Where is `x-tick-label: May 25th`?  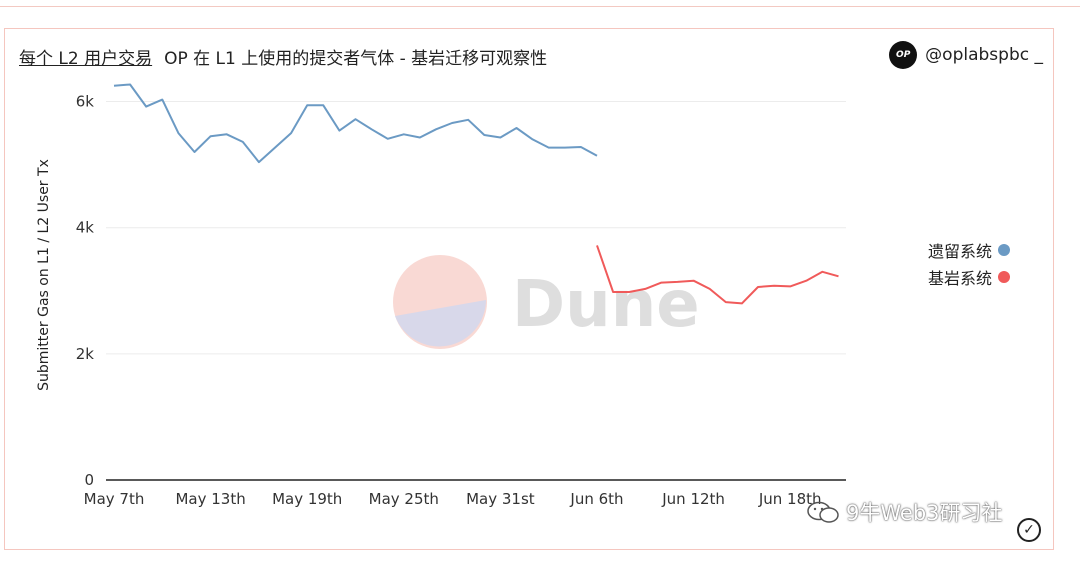
x-tick-label: May 25th is located at coordinates (404, 499).